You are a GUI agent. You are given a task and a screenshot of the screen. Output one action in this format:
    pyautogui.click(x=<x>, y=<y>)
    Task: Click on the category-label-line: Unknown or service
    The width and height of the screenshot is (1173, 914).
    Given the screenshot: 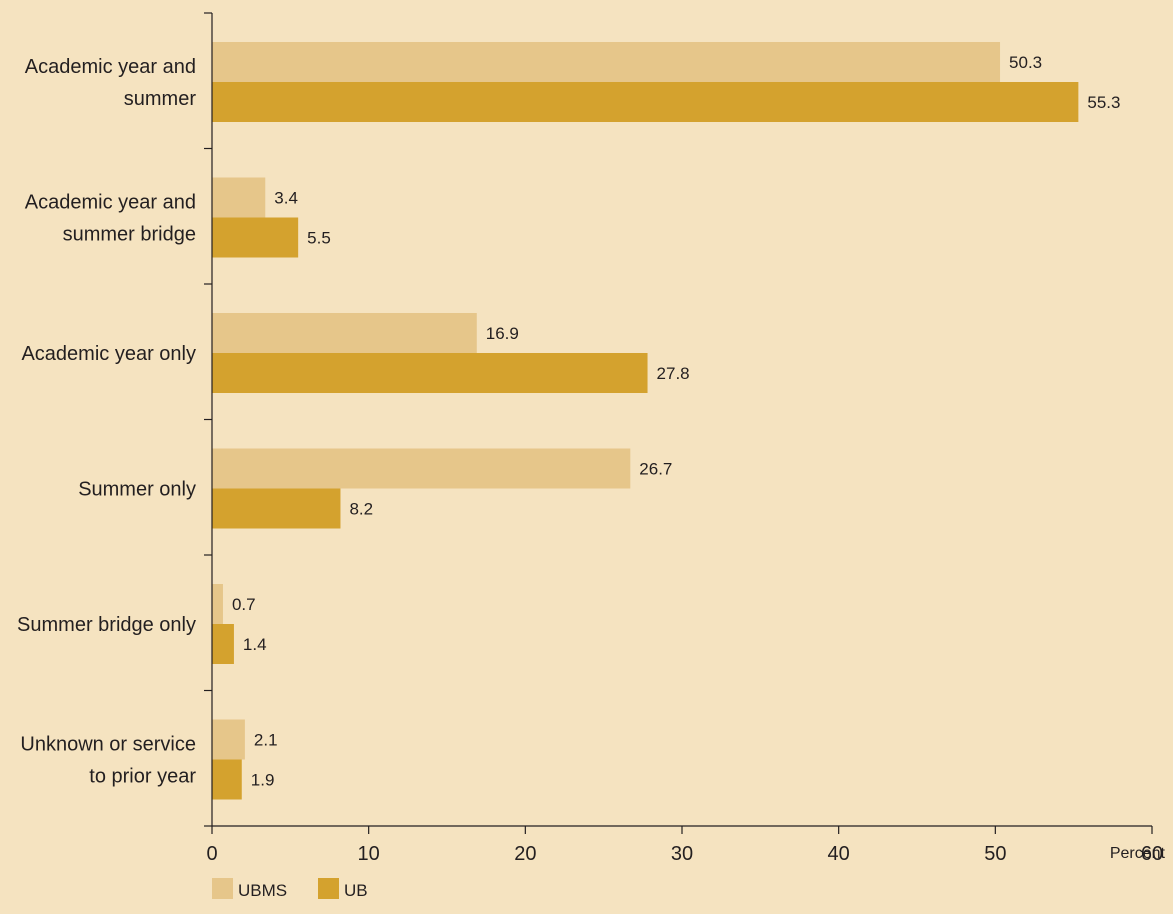 What is the action you would take?
    pyautogui.click(x=108, y=745)
    